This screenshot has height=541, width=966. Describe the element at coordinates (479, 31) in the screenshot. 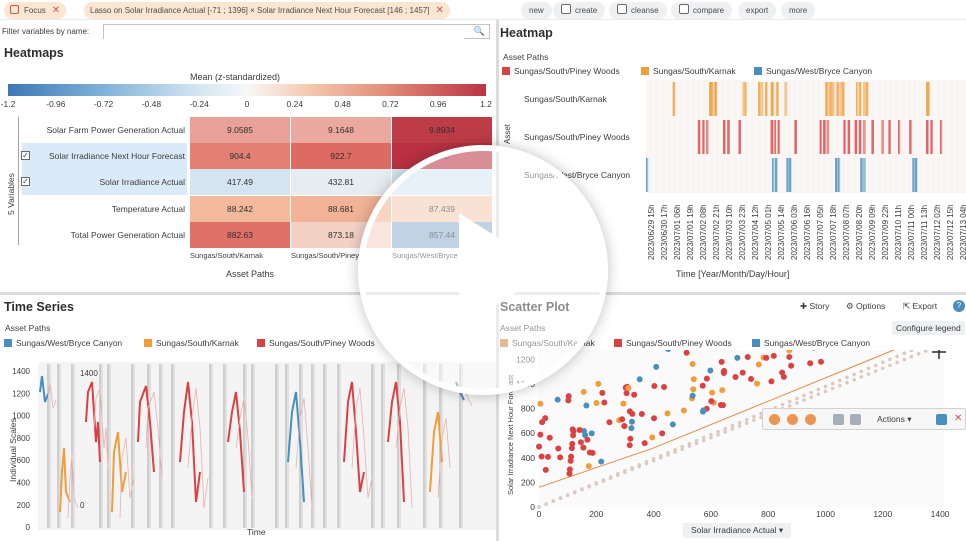

I see `search-icon: 🔍` at that location.